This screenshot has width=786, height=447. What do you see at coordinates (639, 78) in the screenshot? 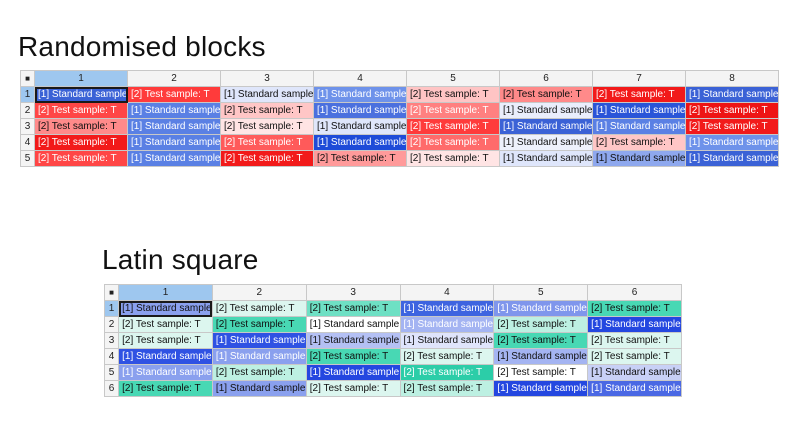
I see `column-header: 7` at bounding box center [639, 78].